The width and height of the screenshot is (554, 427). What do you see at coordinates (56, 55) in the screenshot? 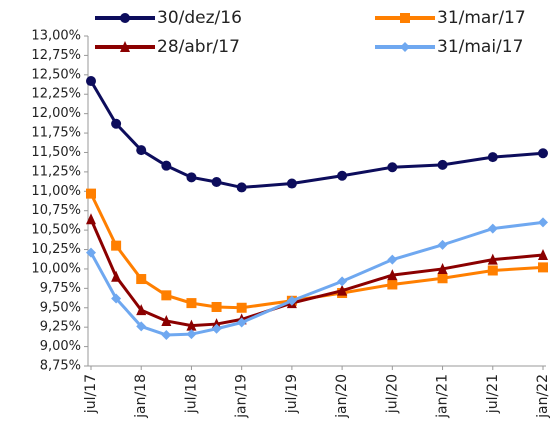
I see `y-tick-label: 12,75%` at bounding box center [56, 55].